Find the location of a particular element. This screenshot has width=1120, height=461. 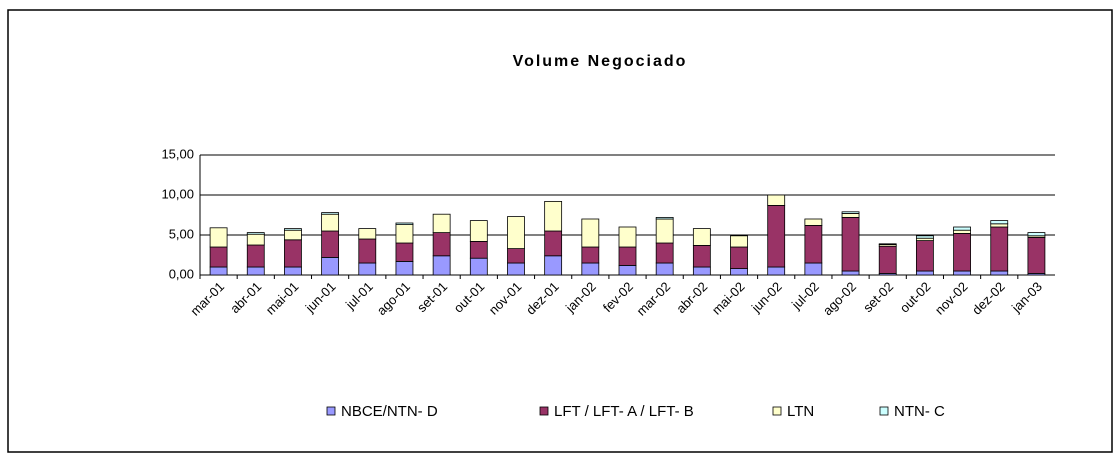

y-tick-label: 0,00 is located at coordinates (181, 273).